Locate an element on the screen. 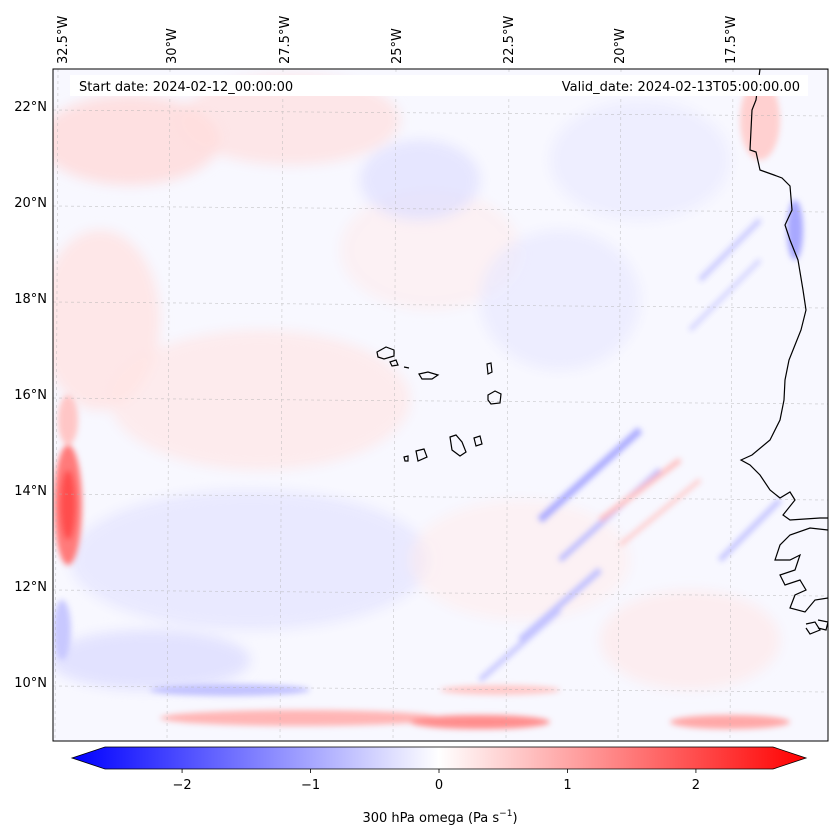 The image size is (837, 839). africa-coastline-south is located at coordinates (801, 581).